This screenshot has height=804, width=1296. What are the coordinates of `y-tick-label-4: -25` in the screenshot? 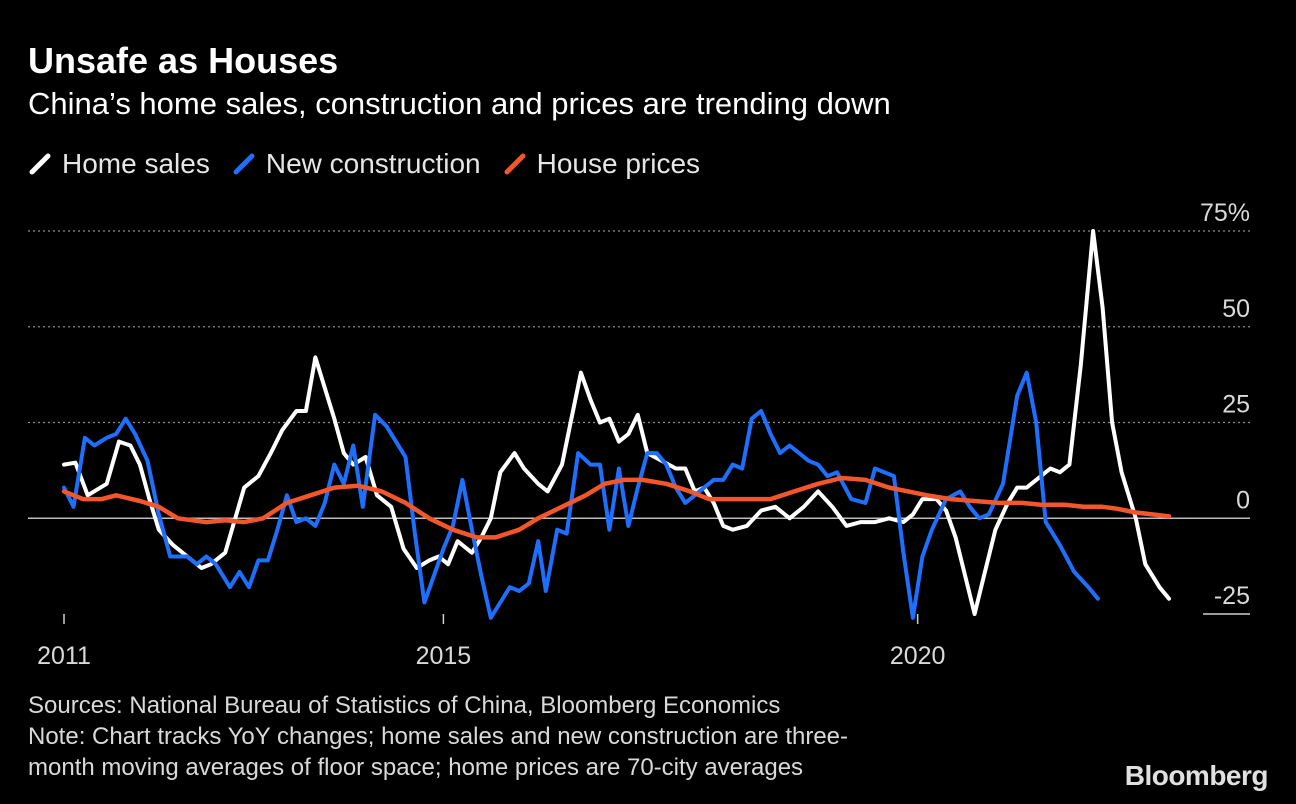 It's located at (1232, 596).